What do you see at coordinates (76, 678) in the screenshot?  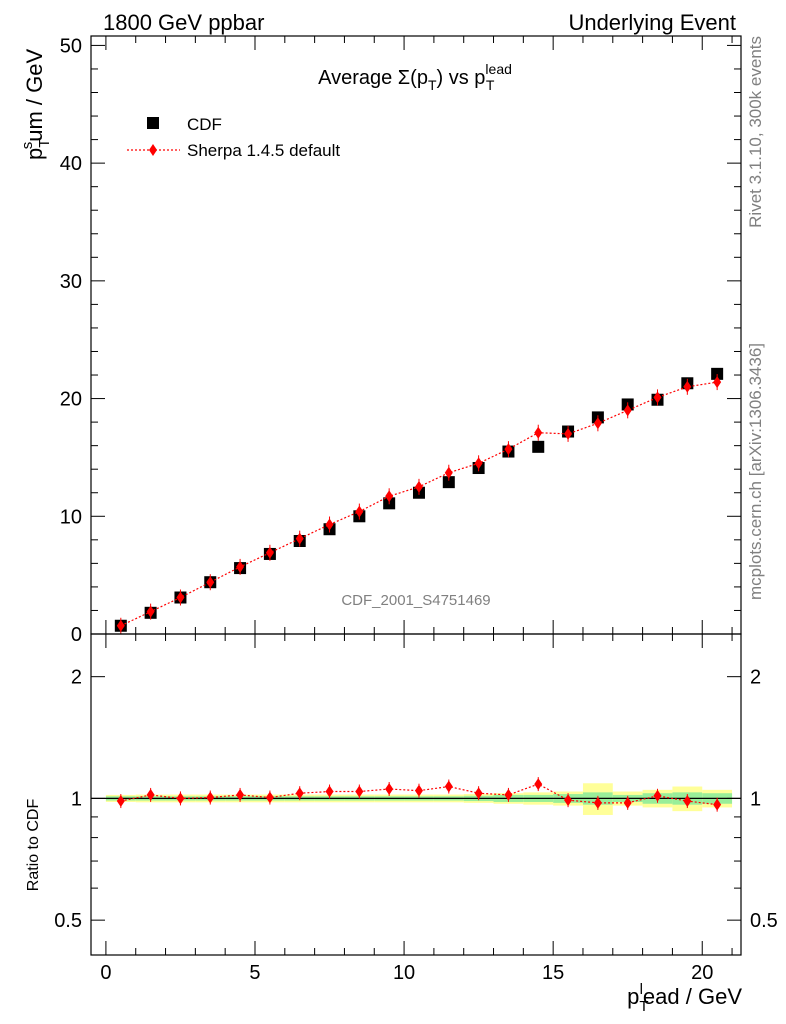 I see `ratio-y-tick-label: 2` at bounding box center [76, 678].